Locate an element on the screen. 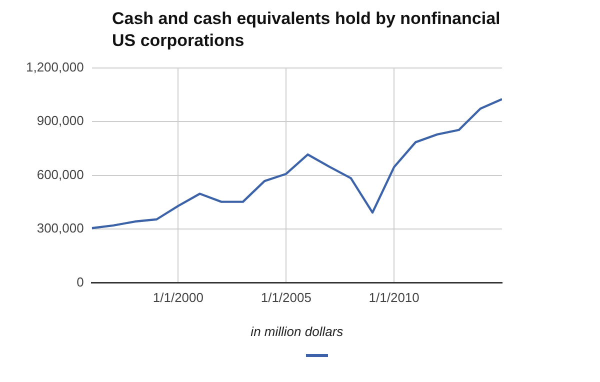  y-tick-label: 0 is located at coordinates (80, 282).